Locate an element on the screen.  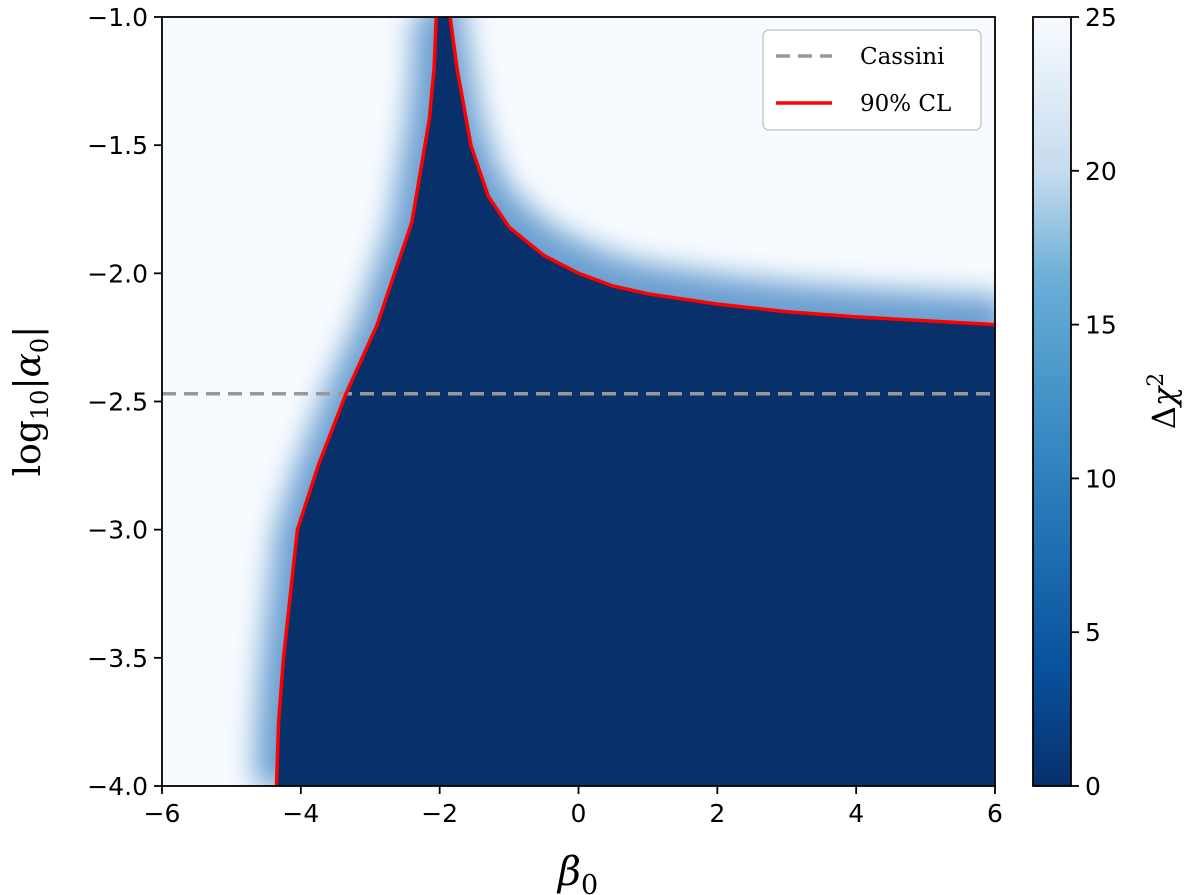
colorbar-tick-label: 5 is located at coordinates (1093, 632).